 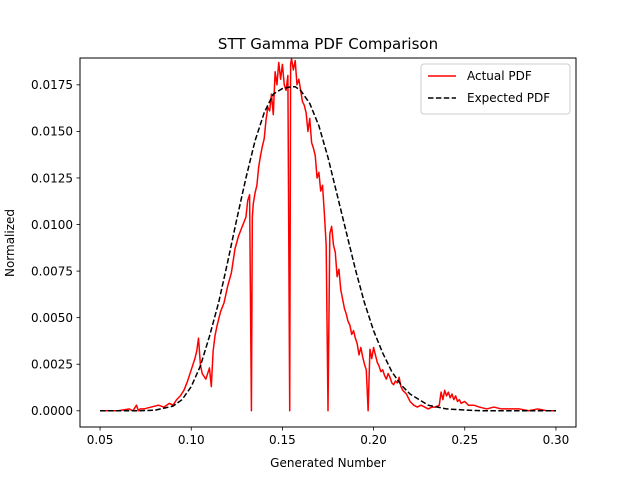 What do you see at coordinates (100, 440) in the screenshot?
I see `x-tick-label: 0.05` at bounding box center [100, 440].